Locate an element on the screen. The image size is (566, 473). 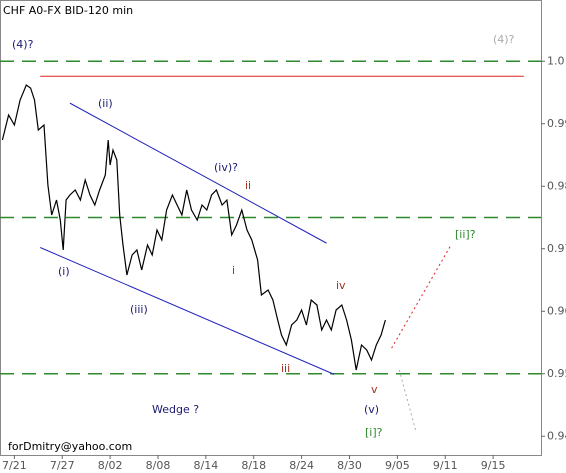
wave-label: (v) is located at coordinates (371, 409).